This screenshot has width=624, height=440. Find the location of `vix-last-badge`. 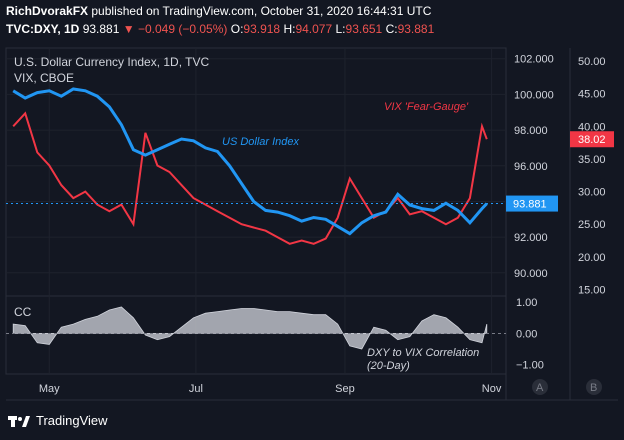

vix-last-badge is located at coordinates (592, 139).